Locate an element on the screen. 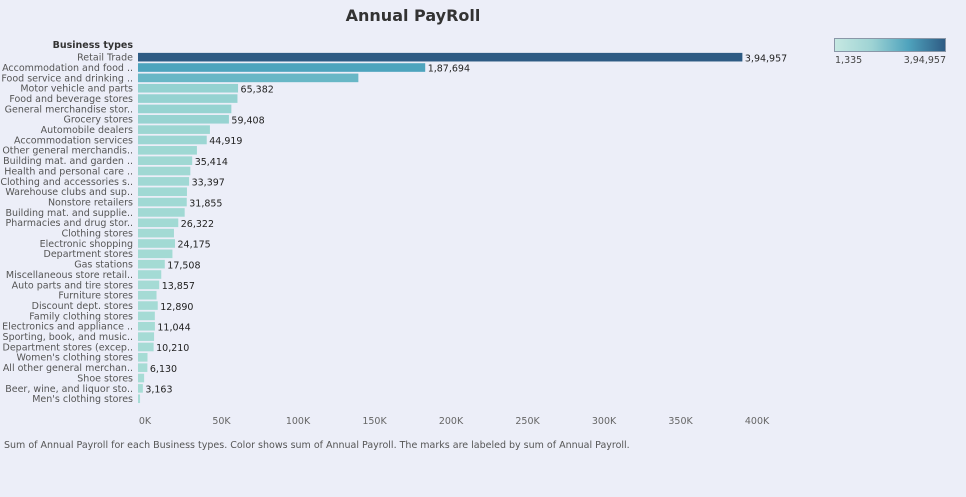 The height and width of the screenshot is (497, 966). category-label: Building mat. and garden .. is located at coordinates (68, 161).